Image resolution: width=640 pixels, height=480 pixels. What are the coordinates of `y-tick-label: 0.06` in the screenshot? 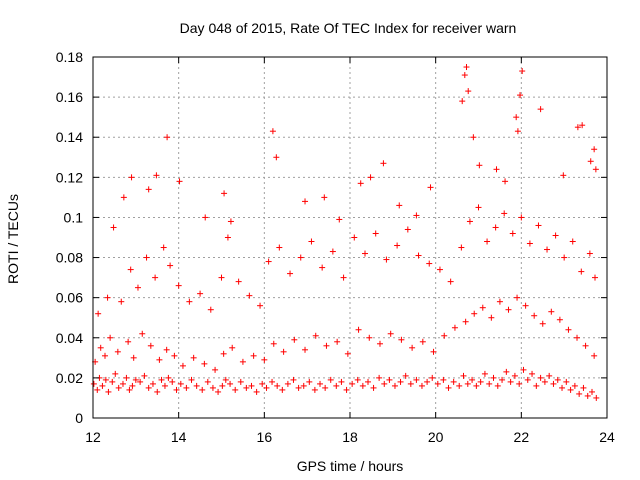 It's located at (69, 298).